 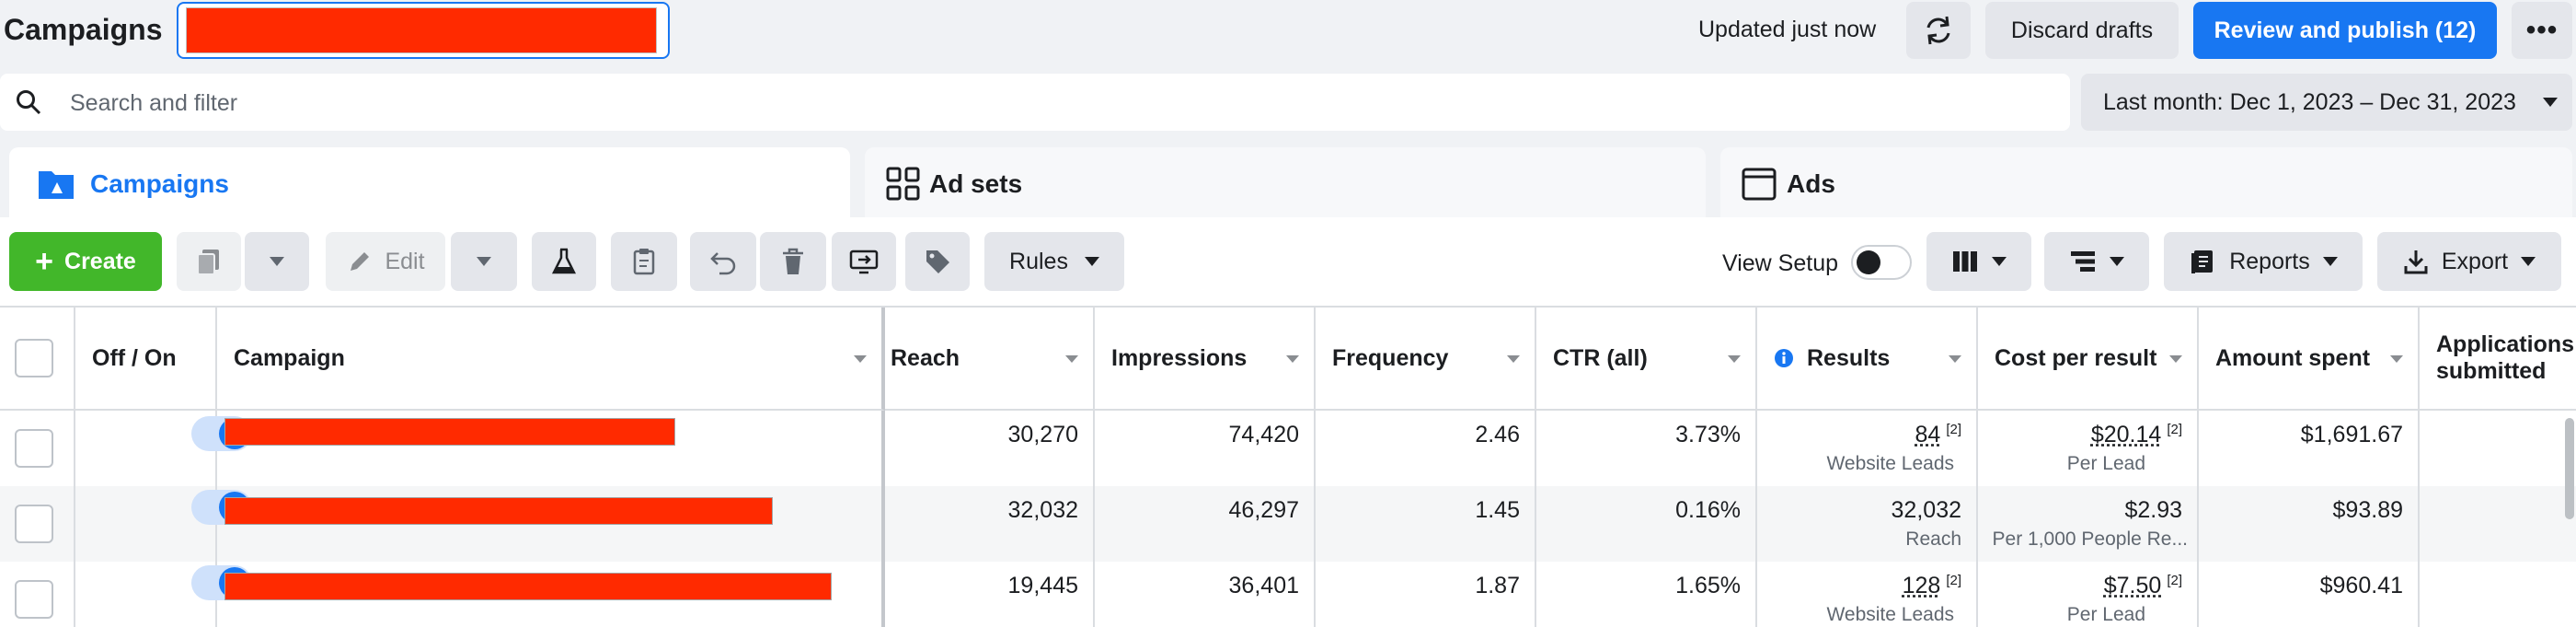 What do you see at coordinates (484, 261) in the screenshot?
I see `edit-dropdown` at bounding box center [484, 261].